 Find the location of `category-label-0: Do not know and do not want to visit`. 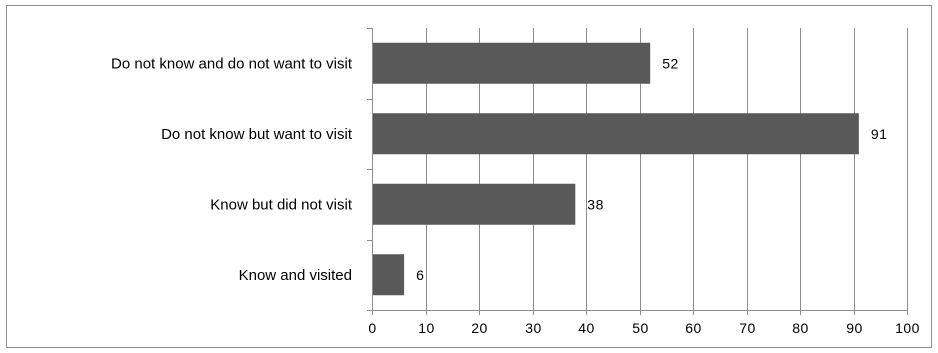

category-label-0: Do not know and do not want to visit is located at coordinates (232, 63).